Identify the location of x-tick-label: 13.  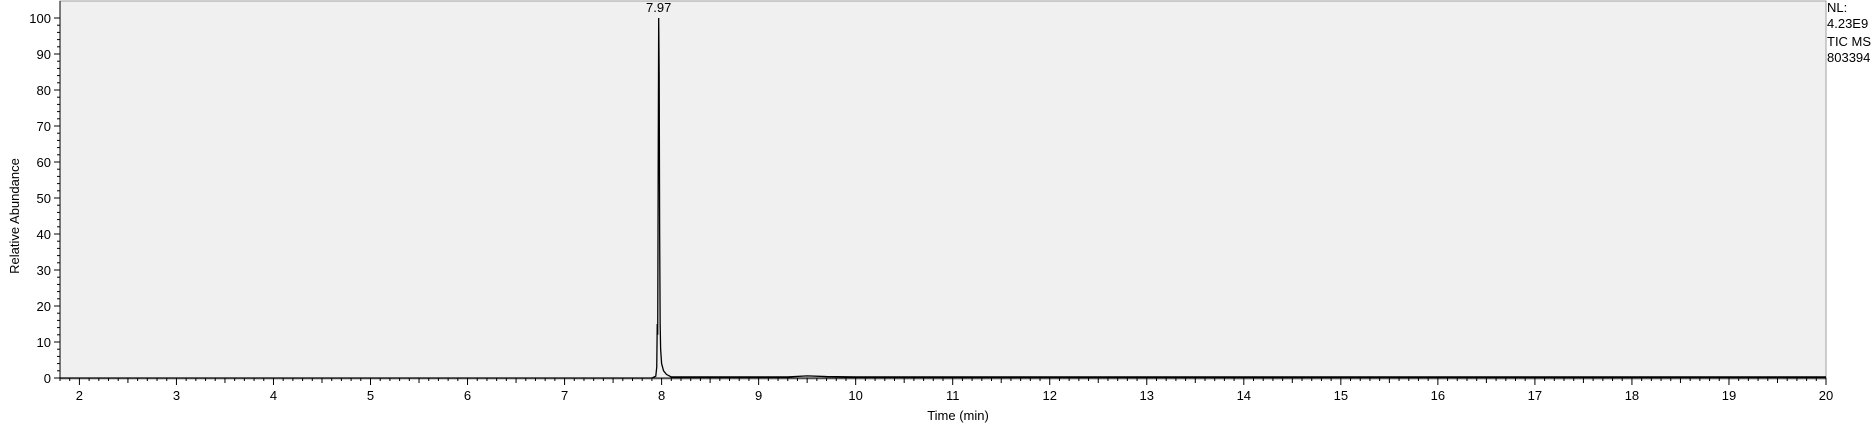
(1147, 395).